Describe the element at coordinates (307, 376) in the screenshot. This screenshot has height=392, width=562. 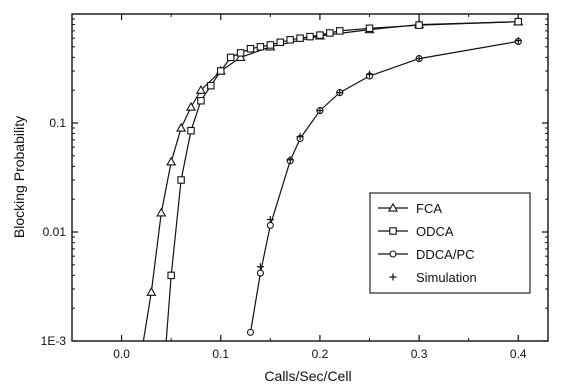
I see `x-axis-label: Calls/Sec/Cell` at that location.